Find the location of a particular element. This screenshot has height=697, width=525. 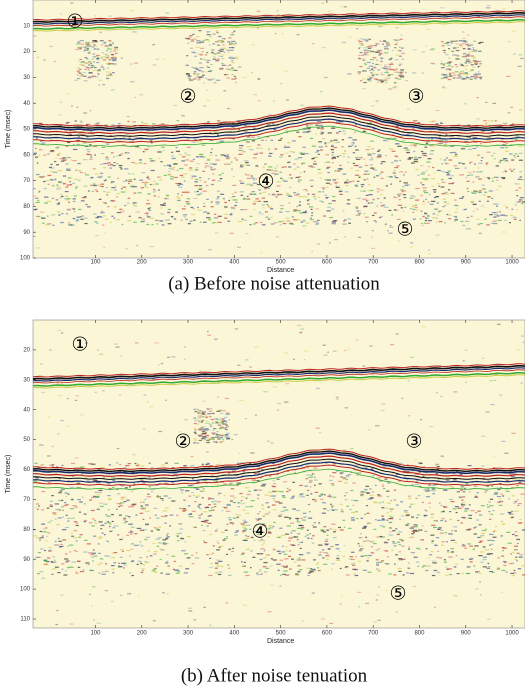

x-tick-label: 900 is located at coordinates (466, 634).